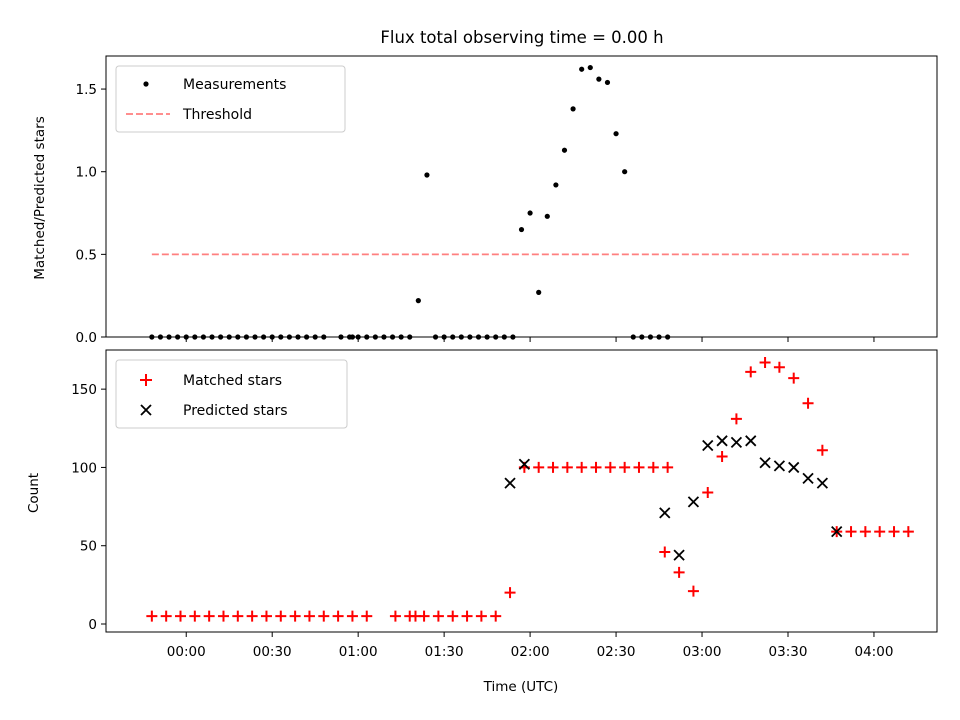 The height and width of the screenshot is (720, 960). I want to click on bottom-y-tick-label: 150, so click(84, 390).